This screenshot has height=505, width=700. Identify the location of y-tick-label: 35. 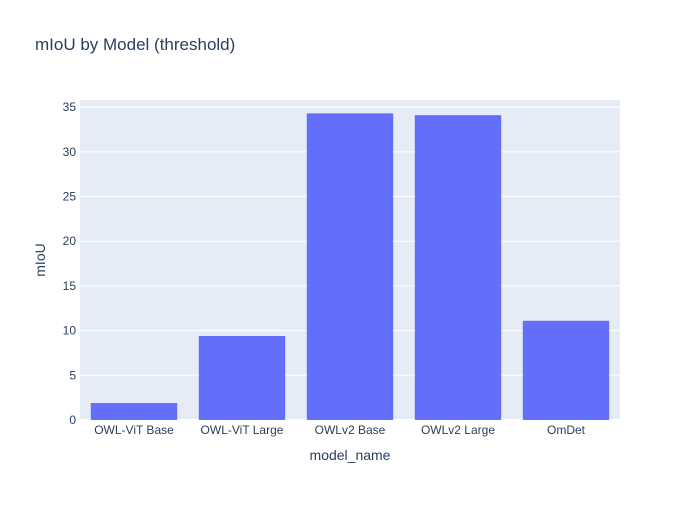
(70, 107).